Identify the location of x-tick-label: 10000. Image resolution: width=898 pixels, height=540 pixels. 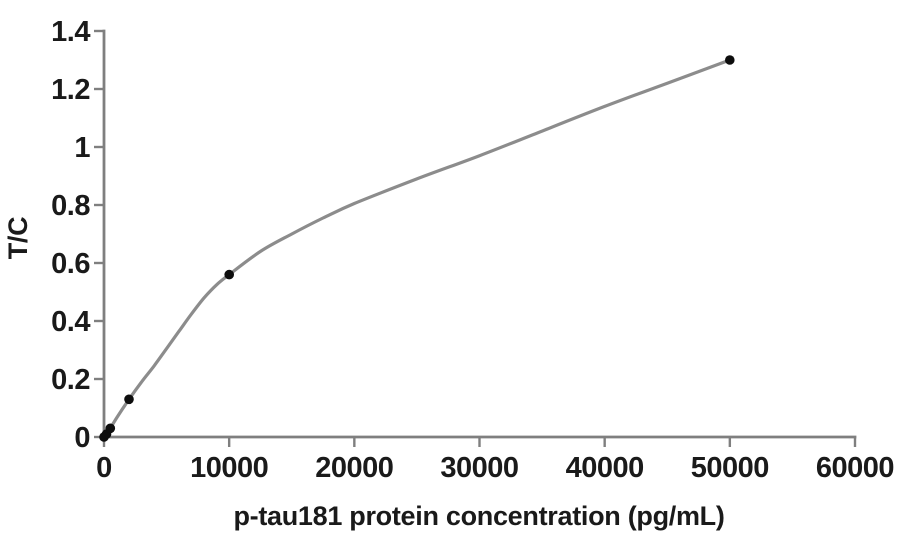
(229, 468).